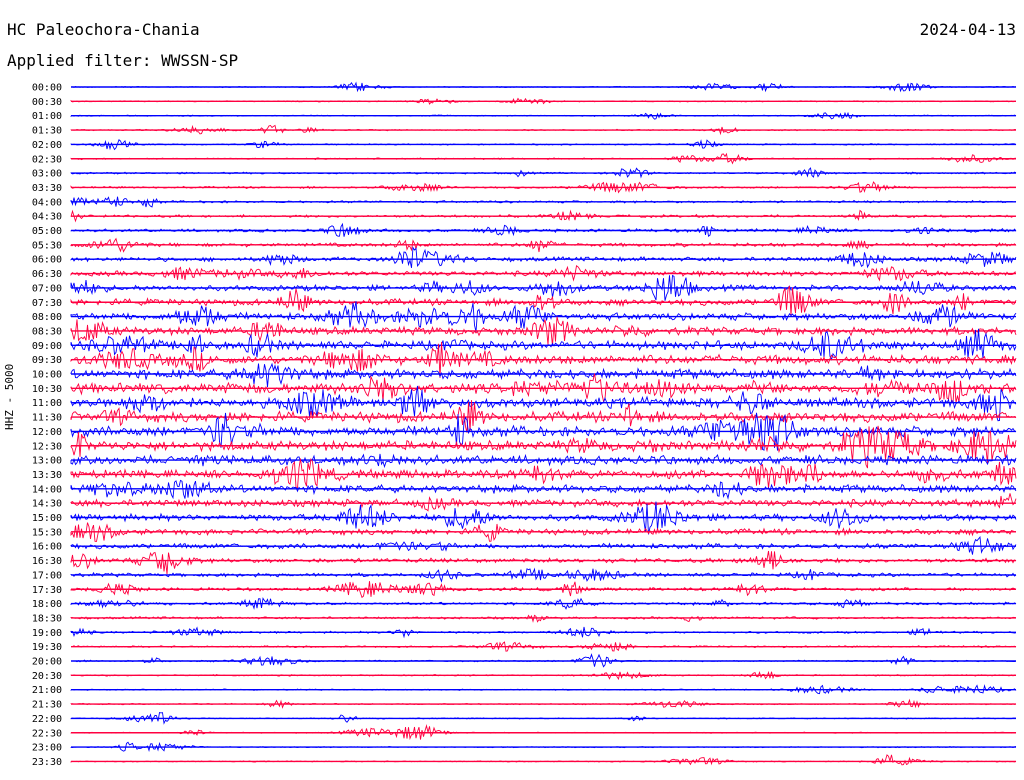 The width and height of the screenshot is (1024, 780). What do you see at coordinates (47, 633) in the screenshot?
I see `time-tick-label: 19:00` at bounding box center [47, 633].